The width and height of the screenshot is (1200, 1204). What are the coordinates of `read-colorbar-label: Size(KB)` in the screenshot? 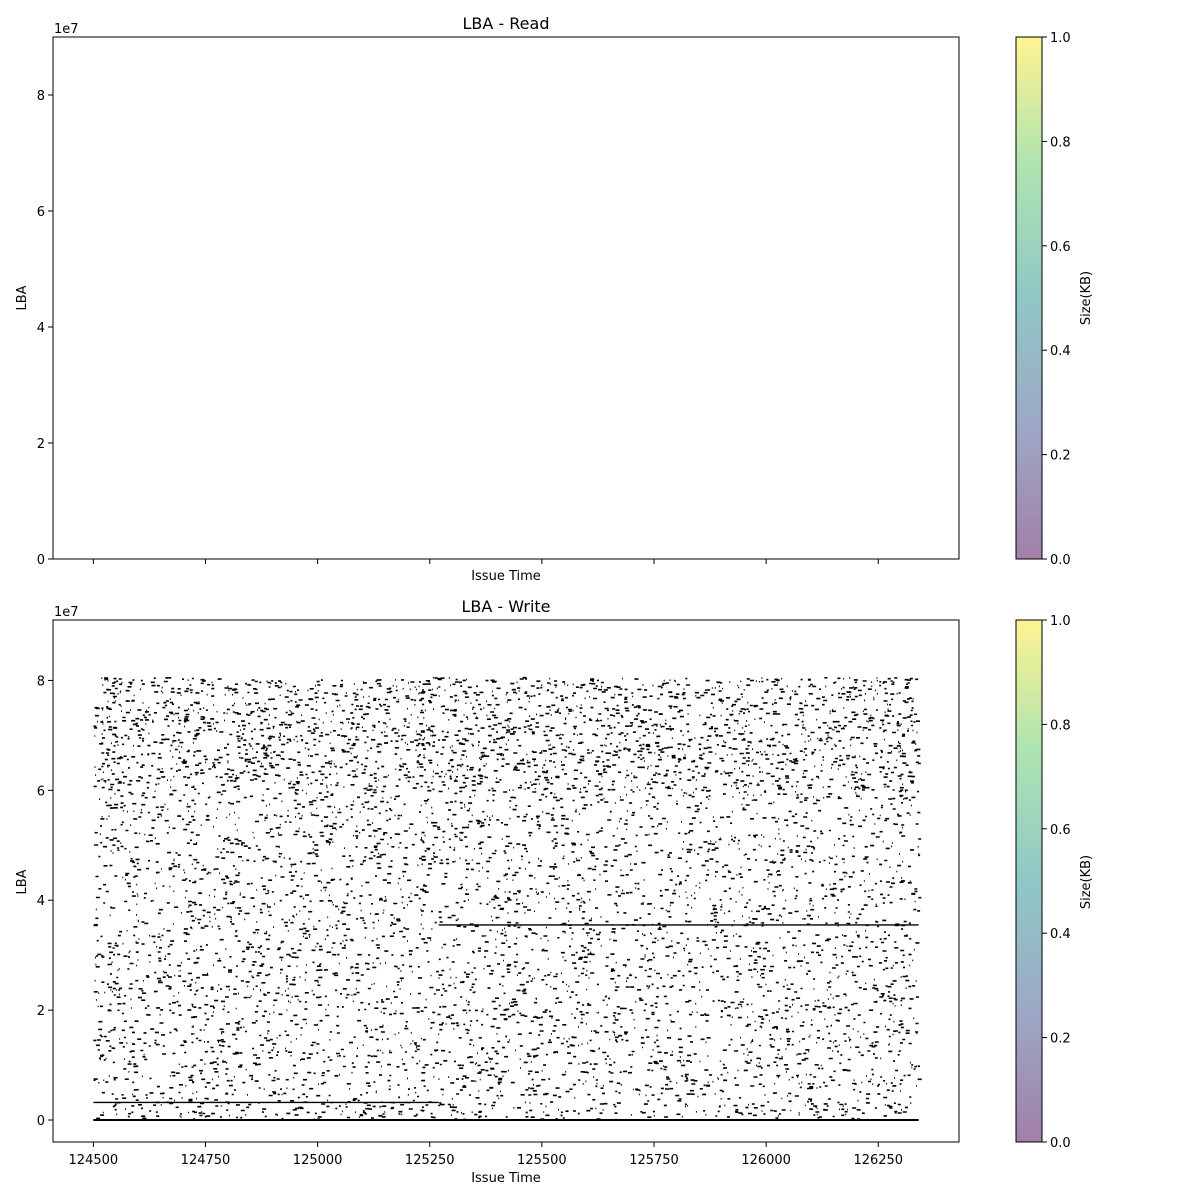 It's located at (1086, 298).